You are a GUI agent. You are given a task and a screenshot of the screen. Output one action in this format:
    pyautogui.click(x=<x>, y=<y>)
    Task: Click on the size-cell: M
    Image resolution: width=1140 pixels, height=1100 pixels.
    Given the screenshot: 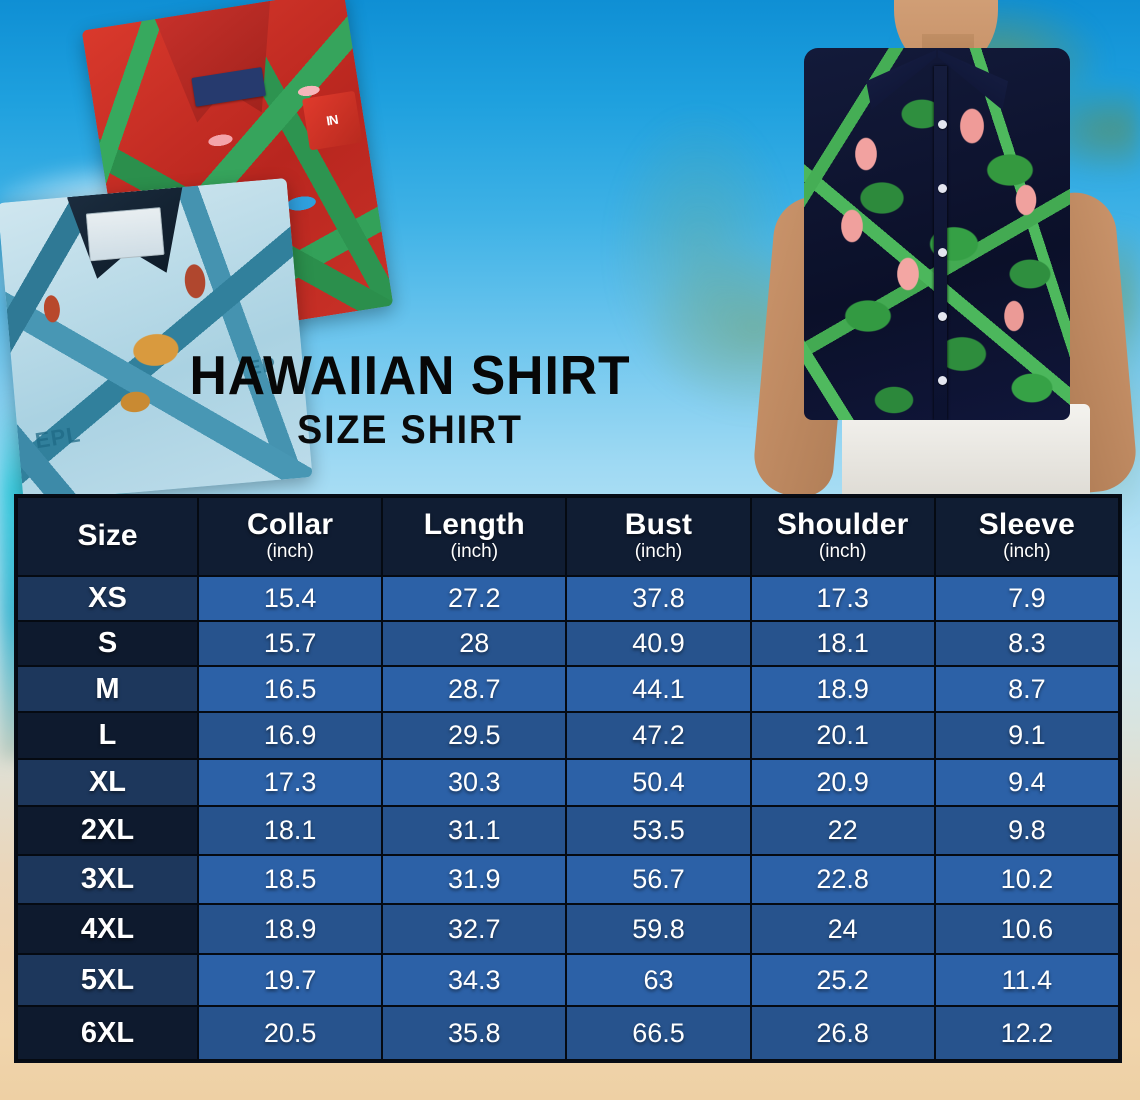 What is the action you would take?
    pyautogui.click(x=107, y=689)
    